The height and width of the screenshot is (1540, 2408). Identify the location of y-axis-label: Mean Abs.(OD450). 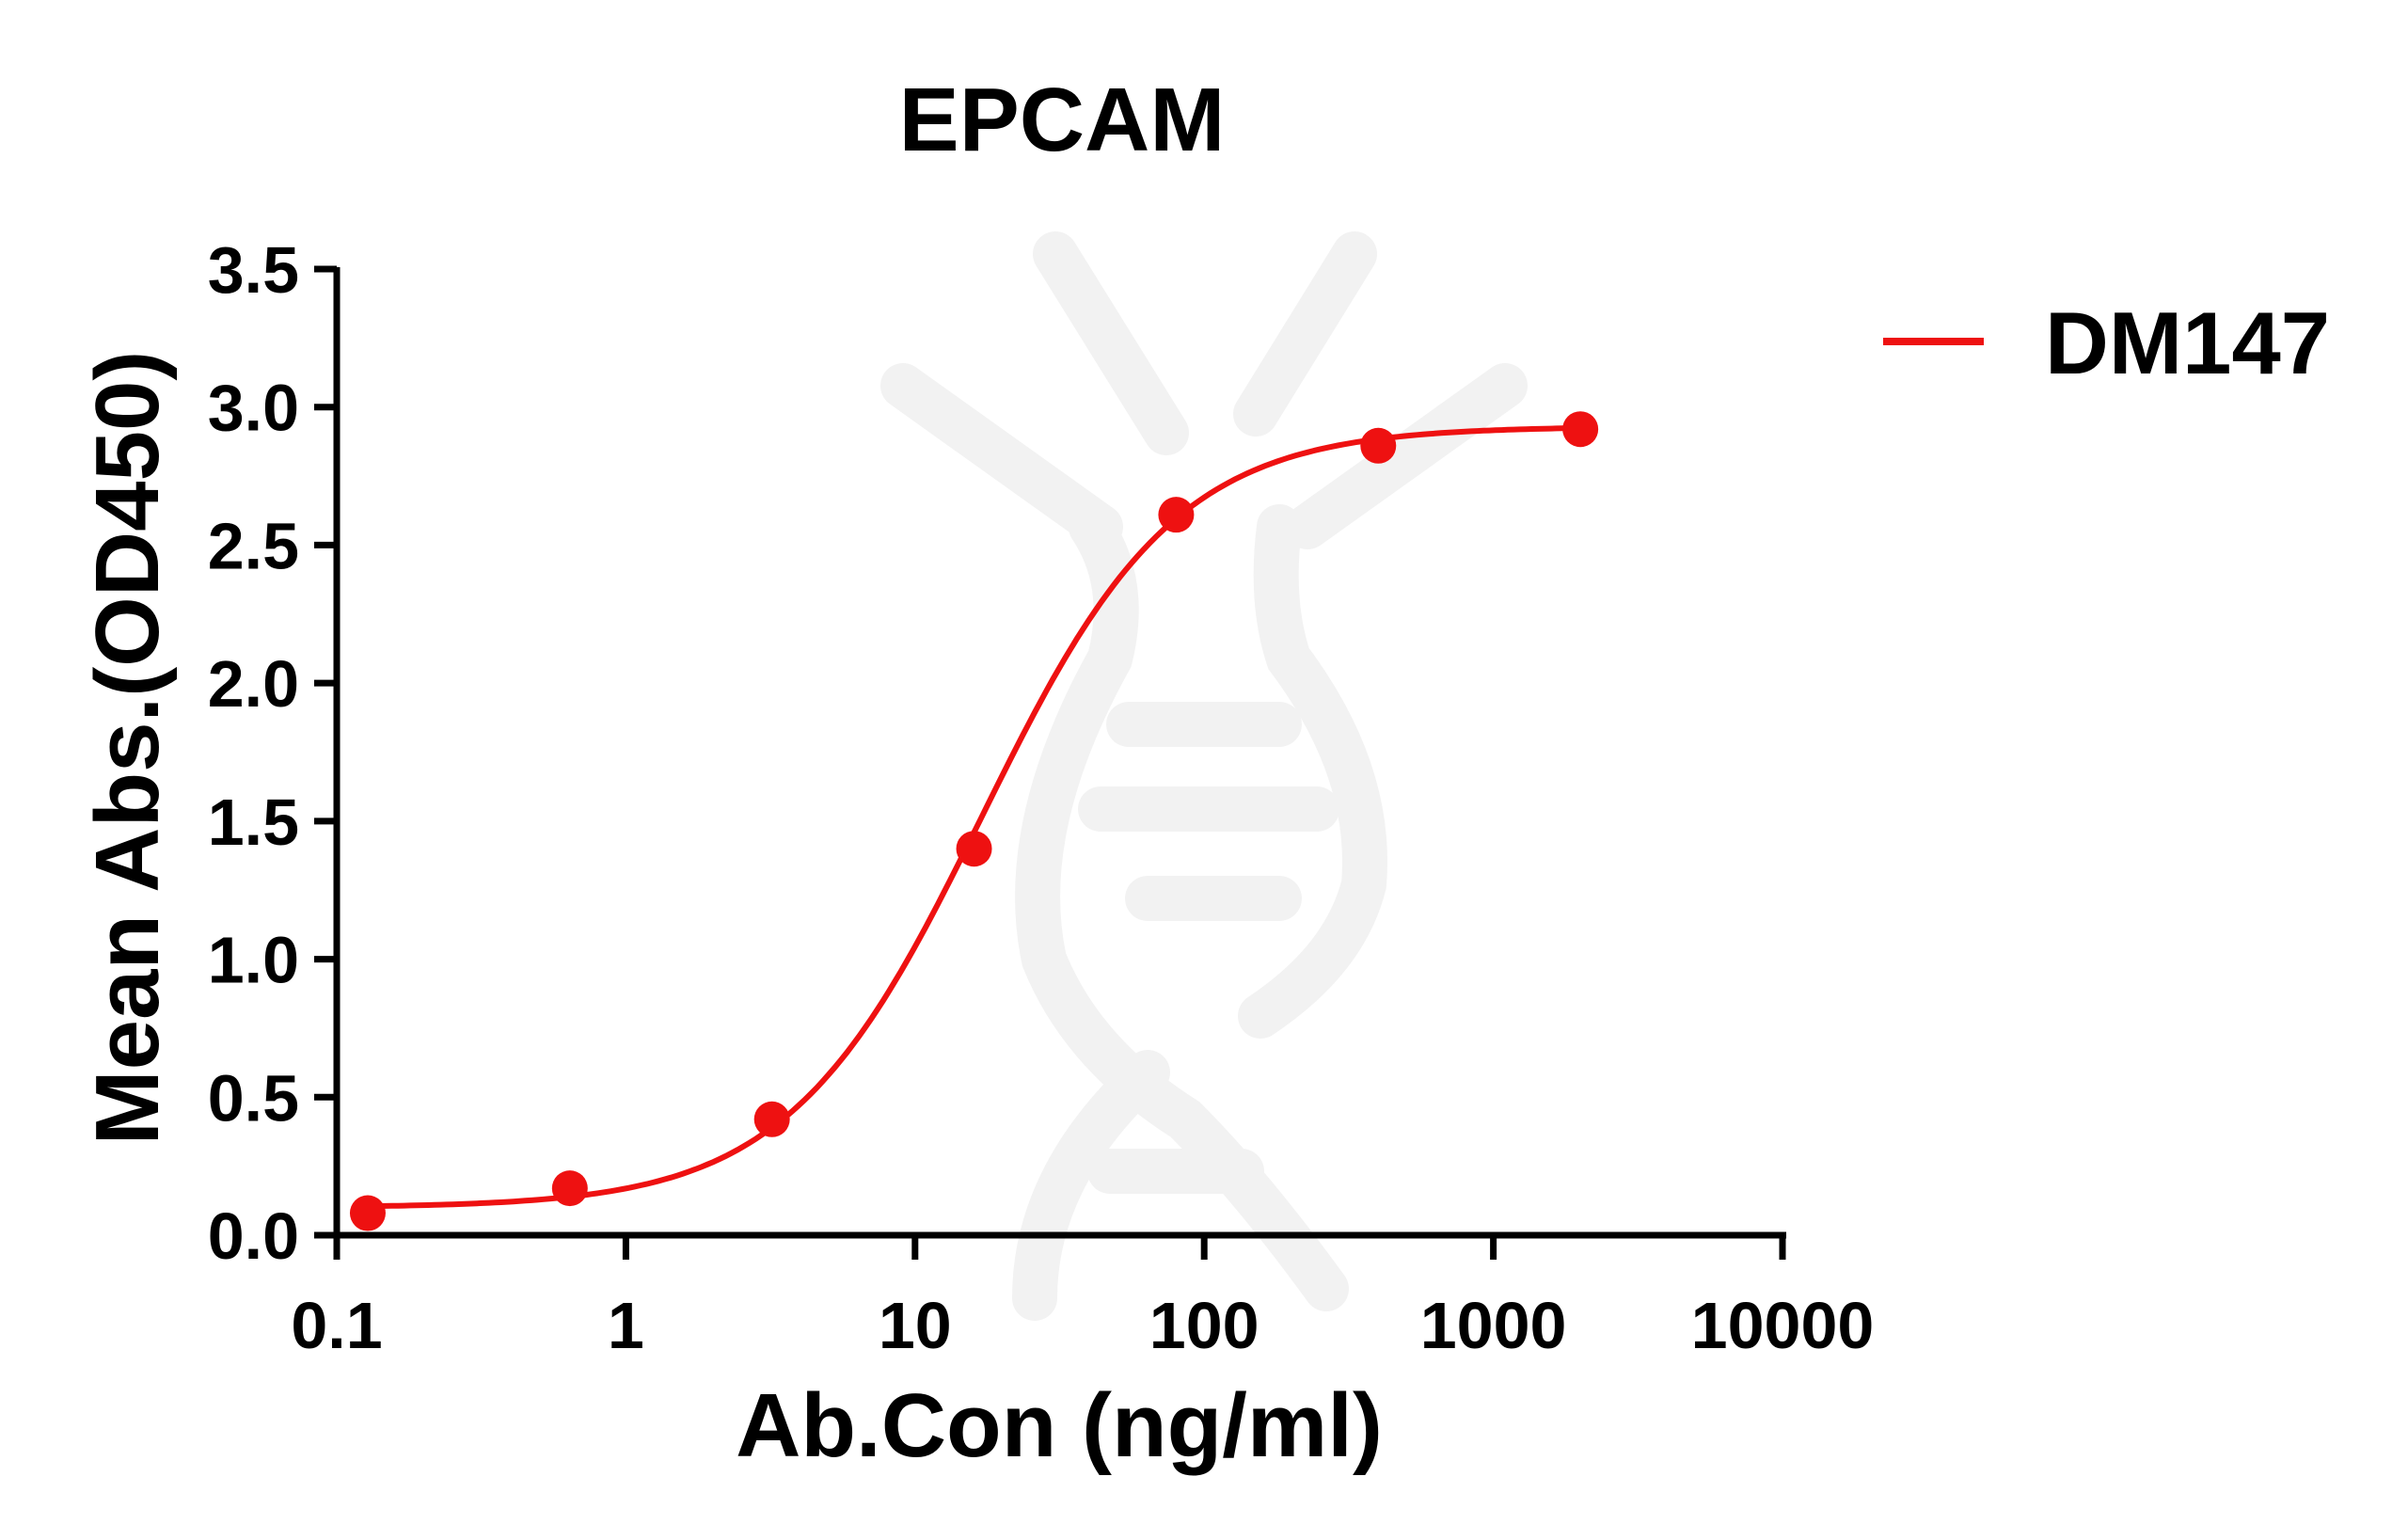
(128, 748).